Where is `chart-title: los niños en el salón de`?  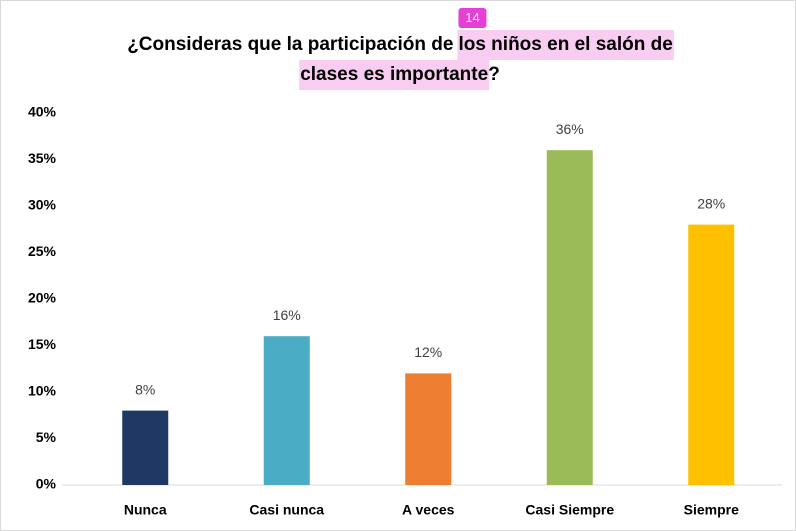 chart-title: los niños en el salón de is located at coordinates (565, 44).